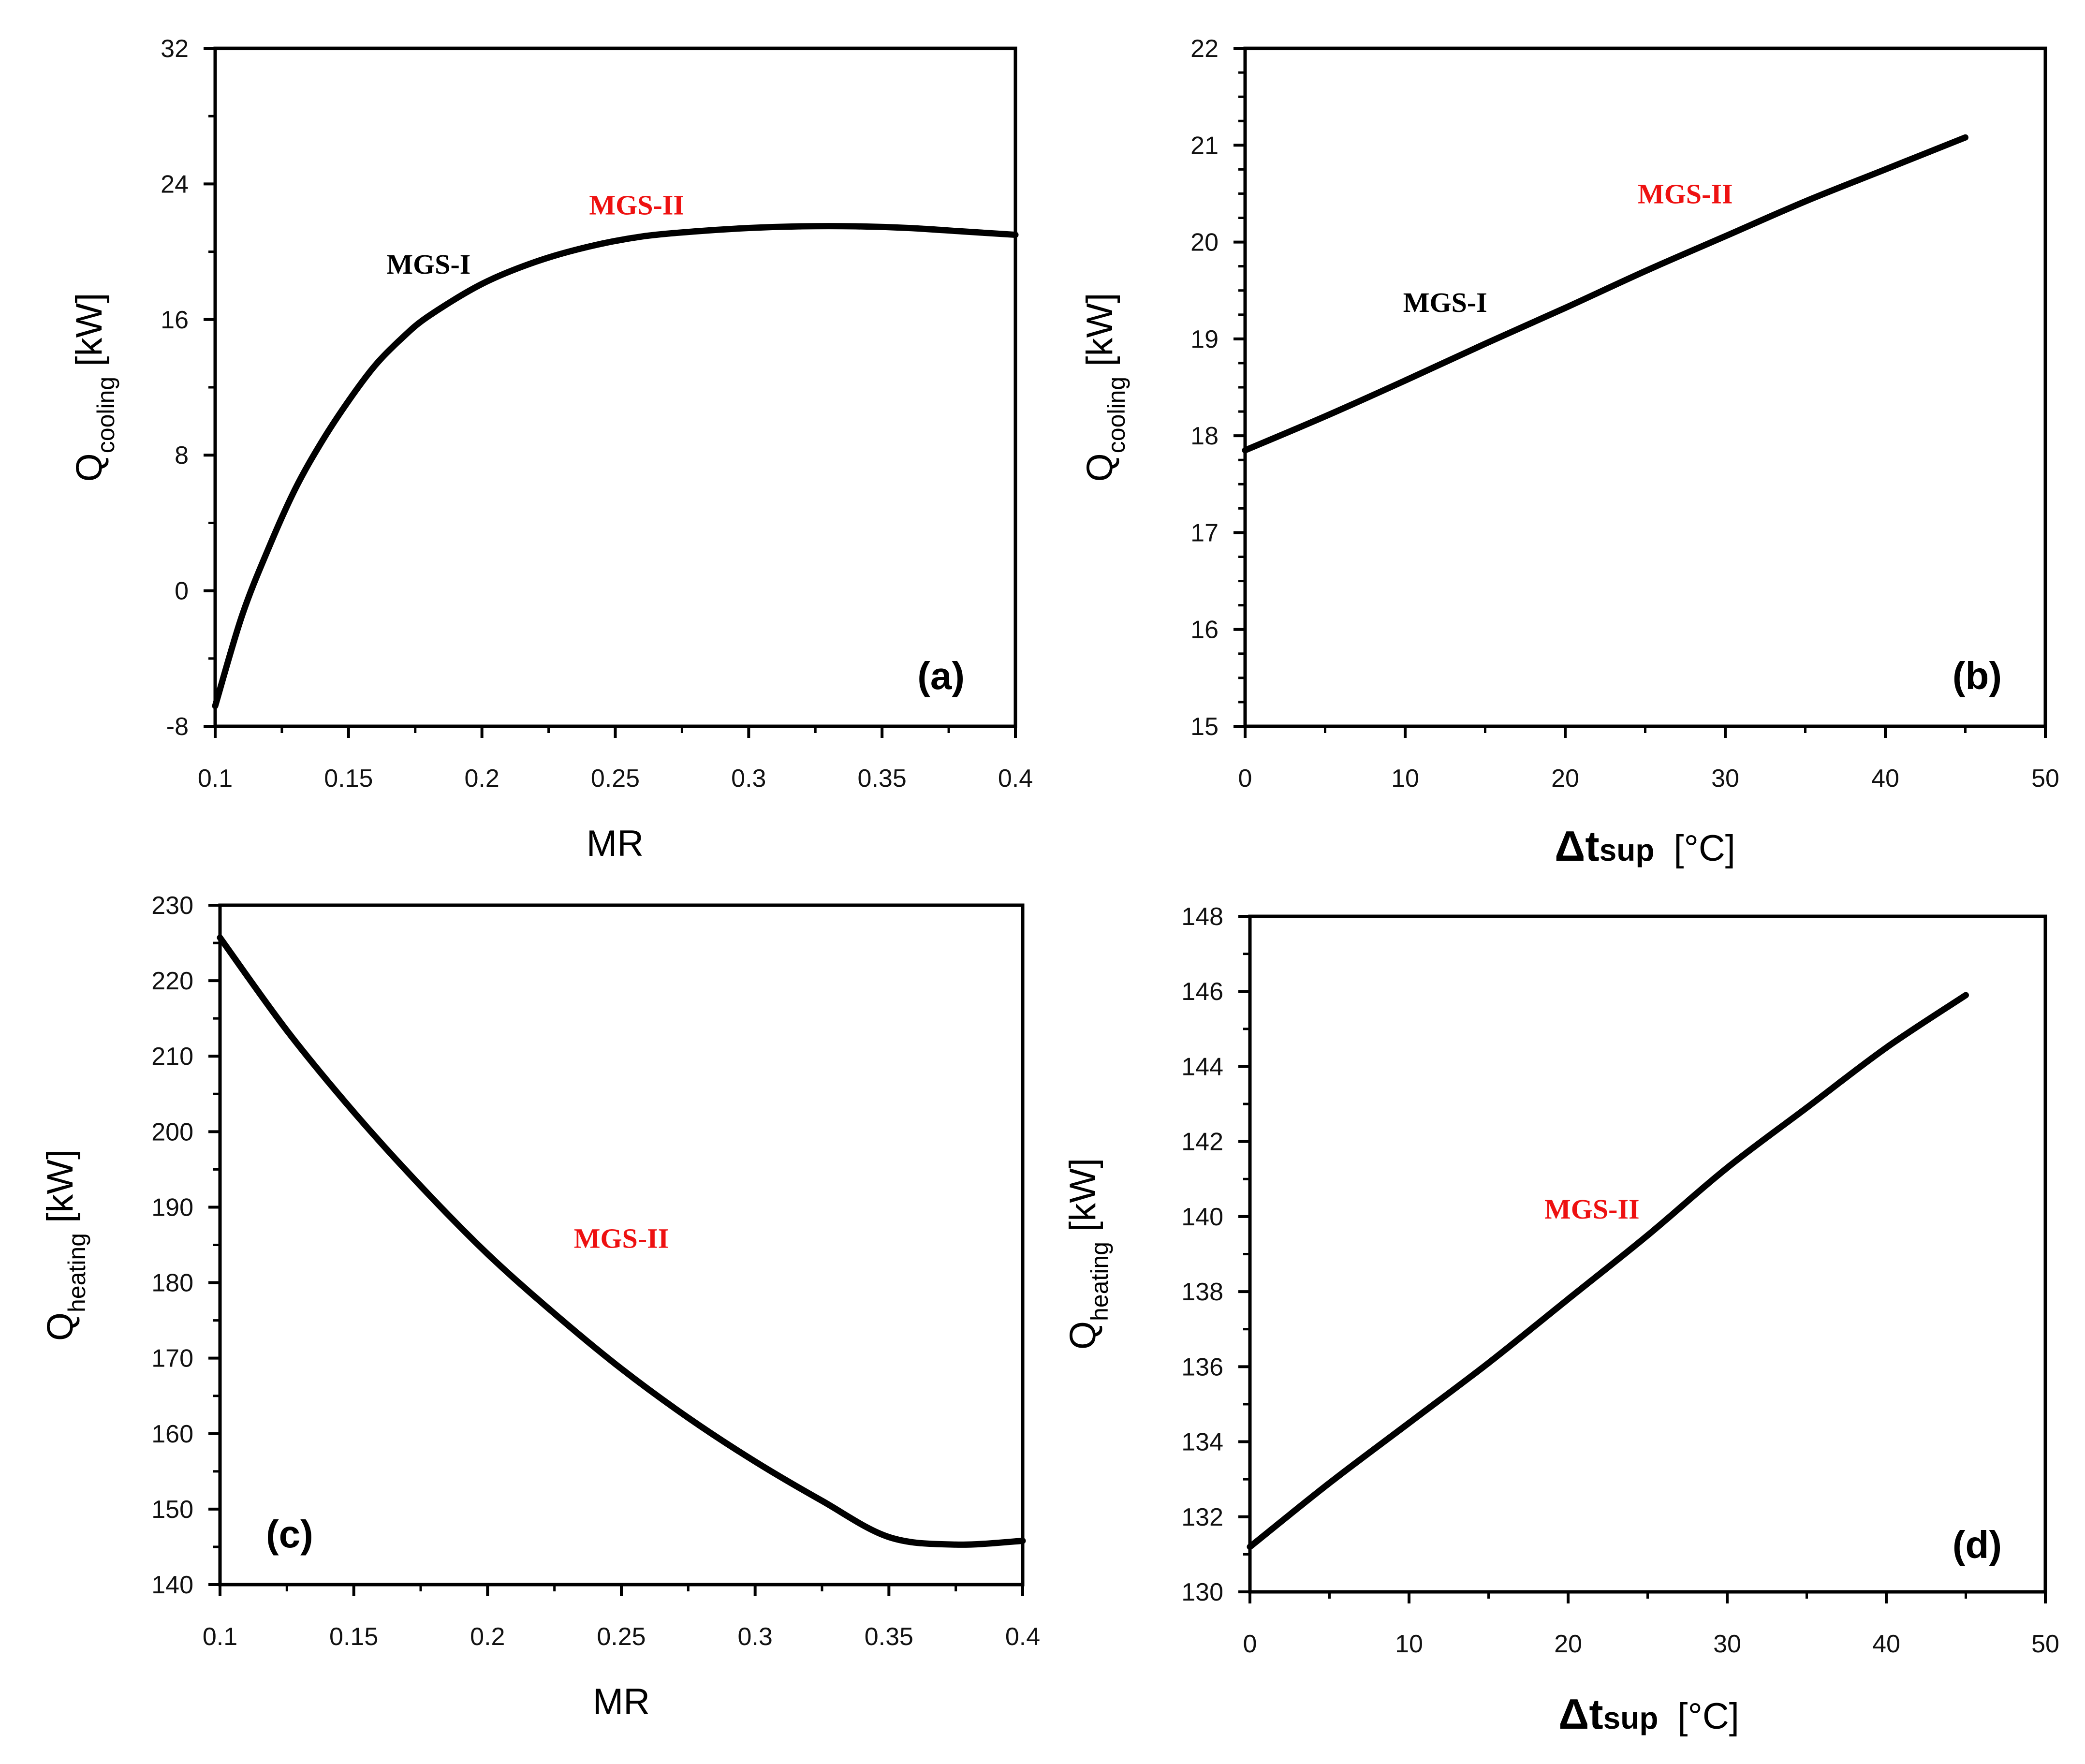 Image resolution: width=2085 pixels, height=1764 pixels. What do you see at coordinates (1204, 436) in the screenshot?
I see `y-tick-label-b: 18` at bounding box center [1204, 436].